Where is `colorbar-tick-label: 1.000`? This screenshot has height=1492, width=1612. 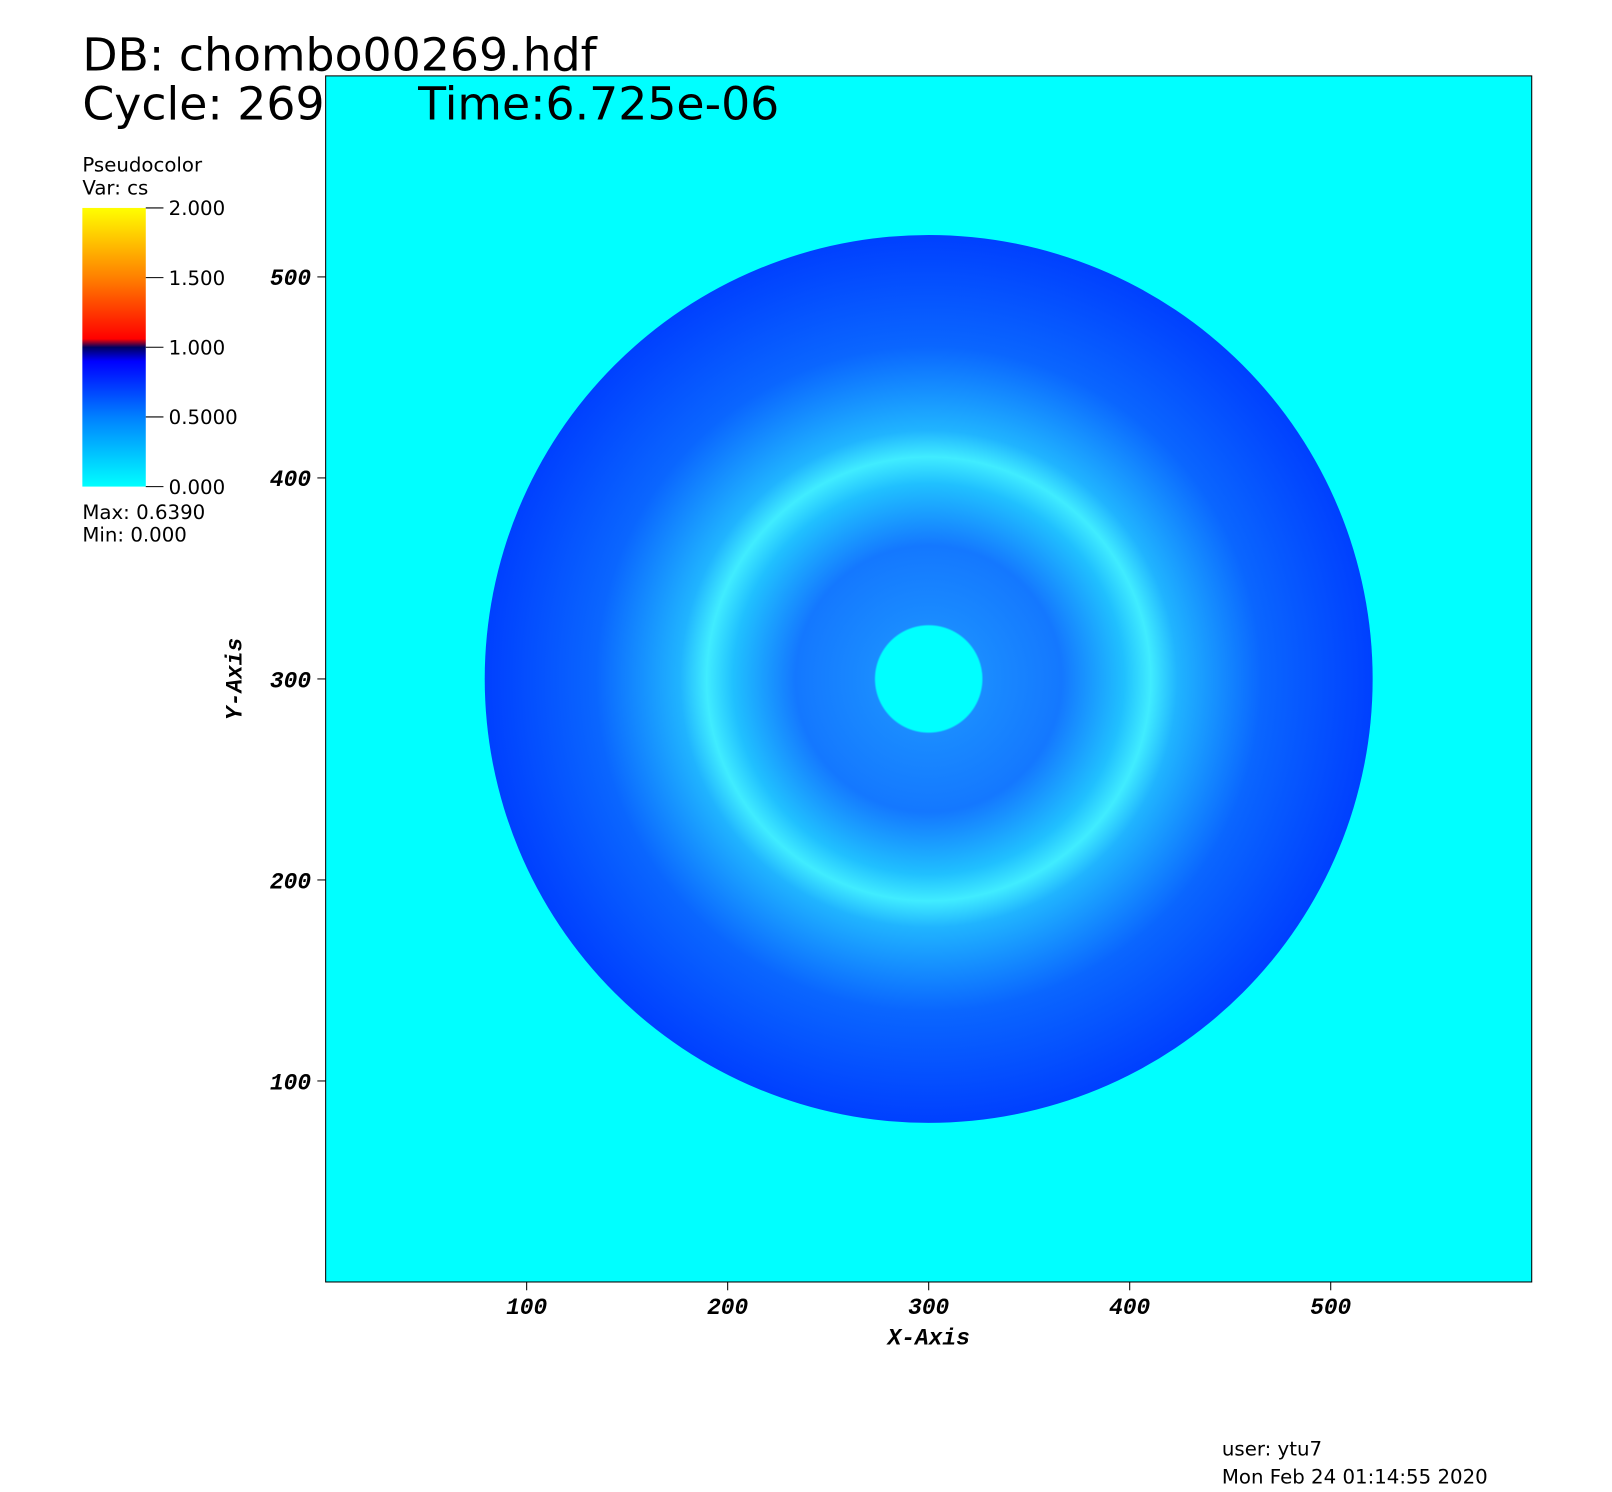 colorbar-tick-label: 1.000 is located at coordinates (197, 348).